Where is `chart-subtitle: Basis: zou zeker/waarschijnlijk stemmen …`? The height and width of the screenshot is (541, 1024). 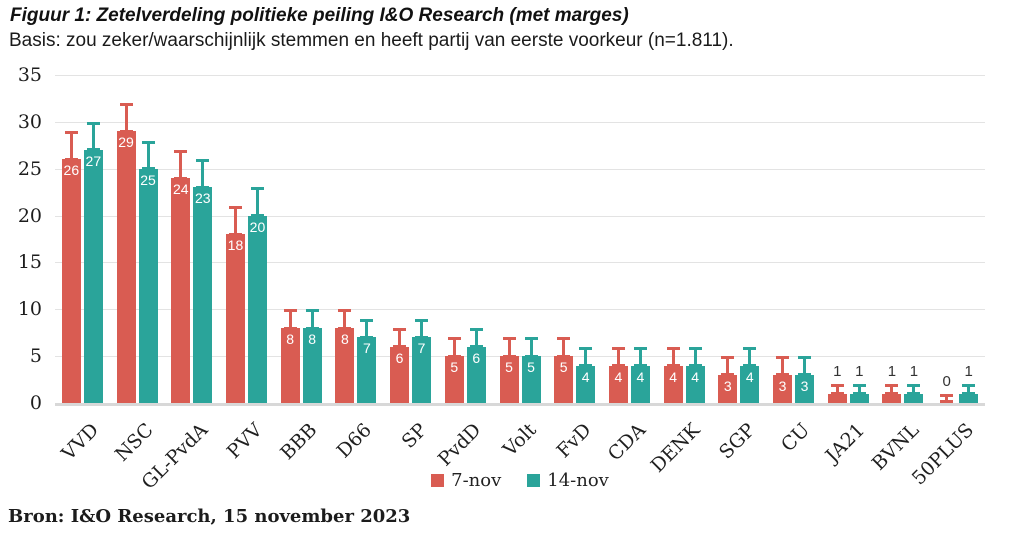 chart-subtitle: Basis: zou zeker/waarschijnlijk stemmen … is located at coordinates (371, 40).